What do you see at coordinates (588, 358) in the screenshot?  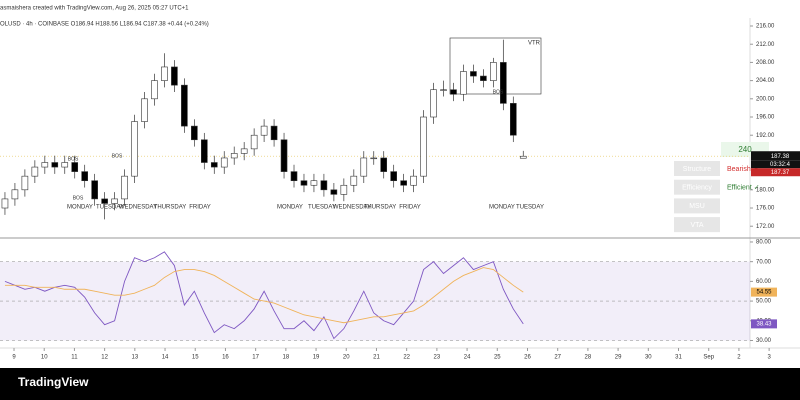 I see `x-tick-label: 28` at bounding box center [588, 358].